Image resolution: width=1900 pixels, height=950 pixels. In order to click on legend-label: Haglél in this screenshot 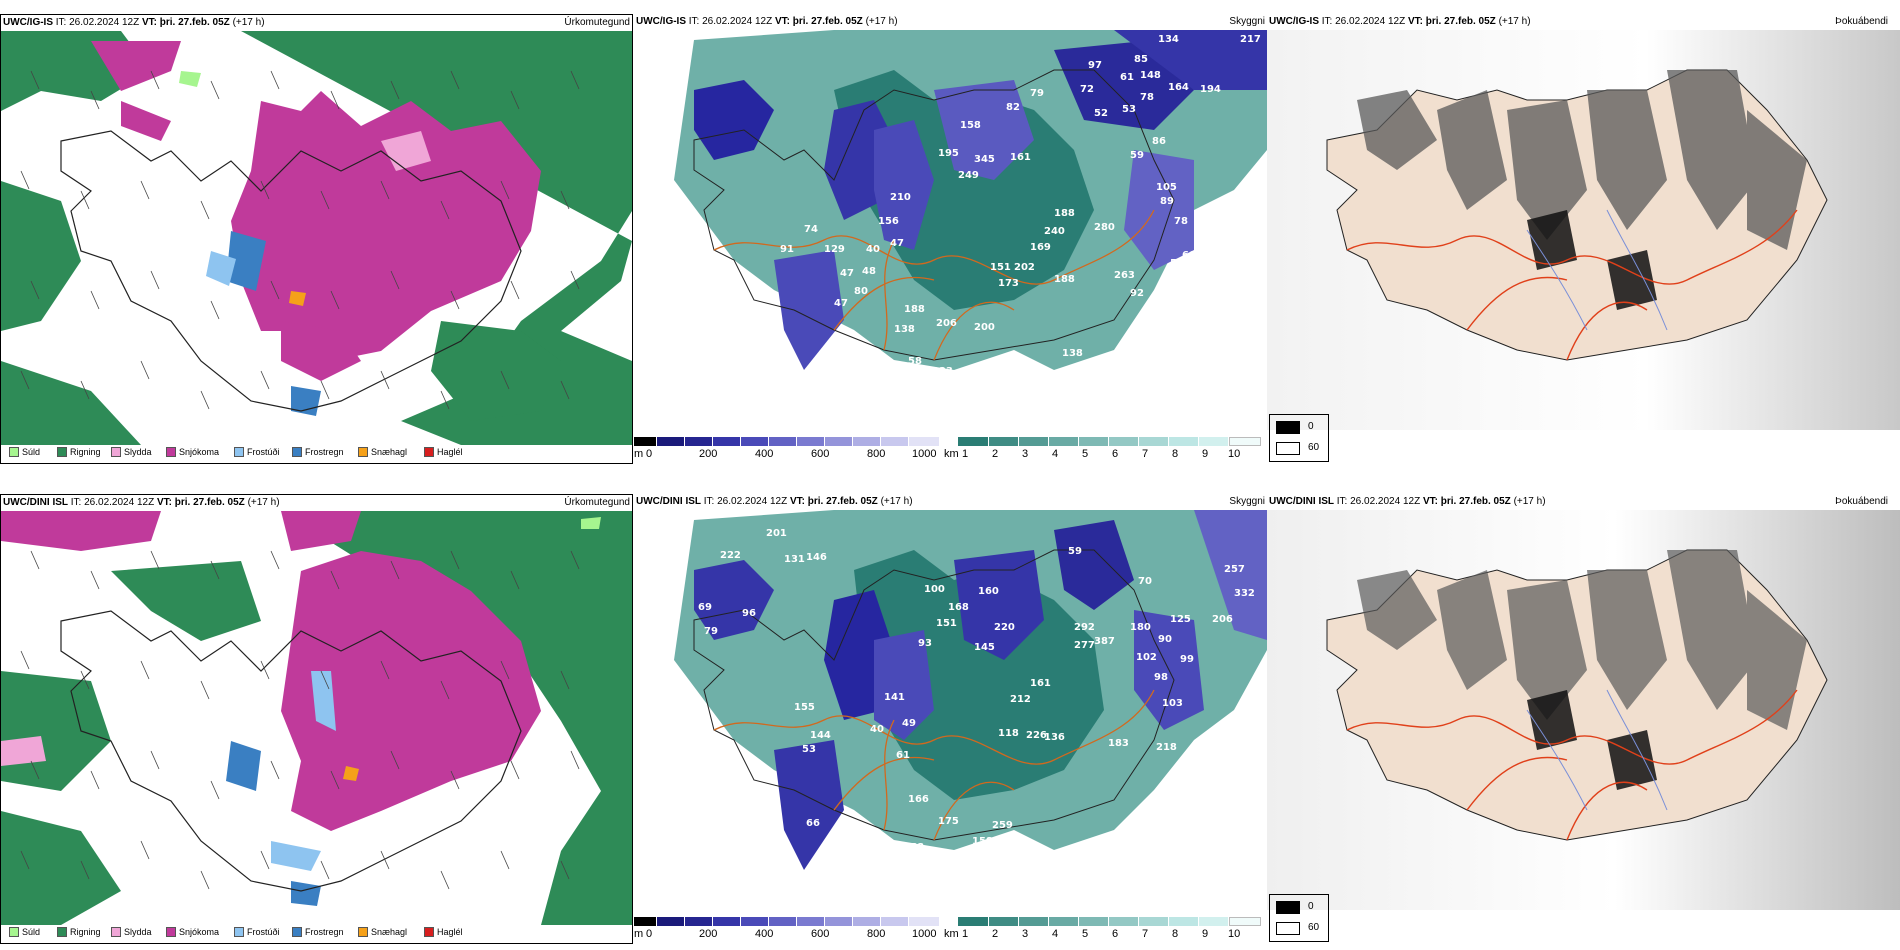, I will do `click(450, 452)`.